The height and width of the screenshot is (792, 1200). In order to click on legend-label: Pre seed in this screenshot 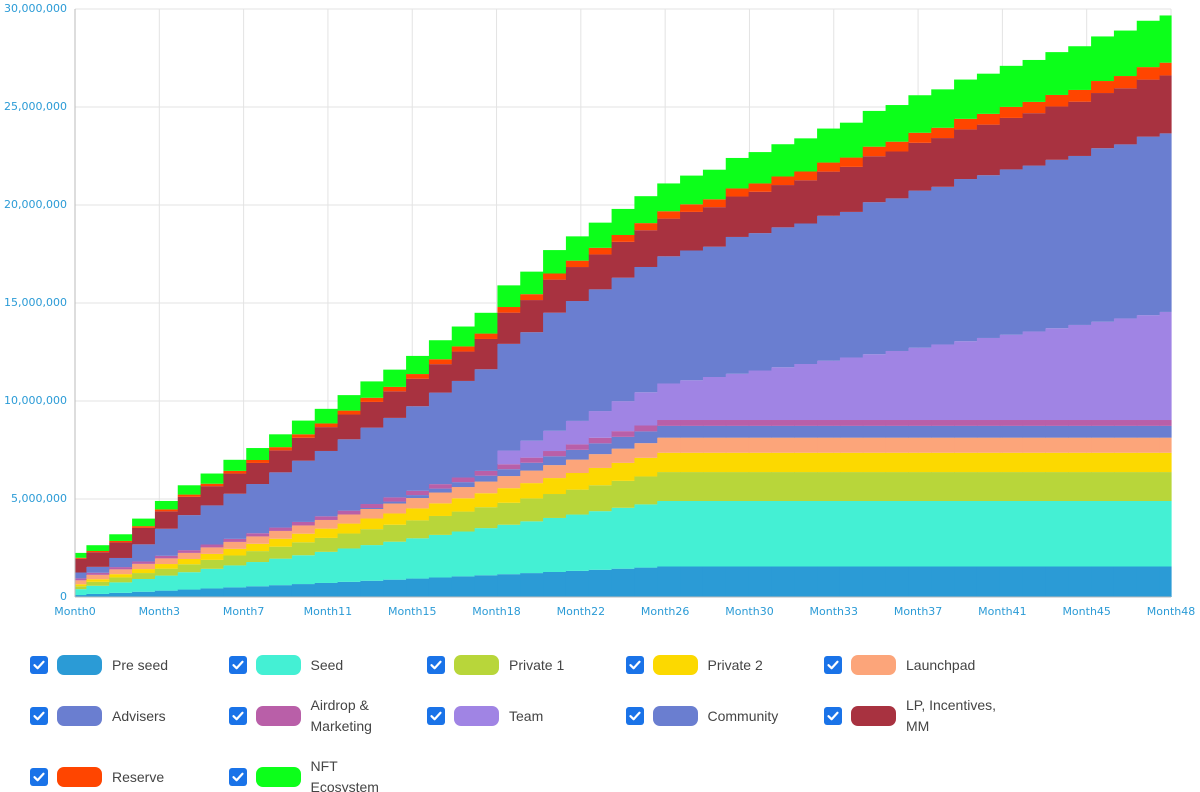, I will do `click(140, 664)`.